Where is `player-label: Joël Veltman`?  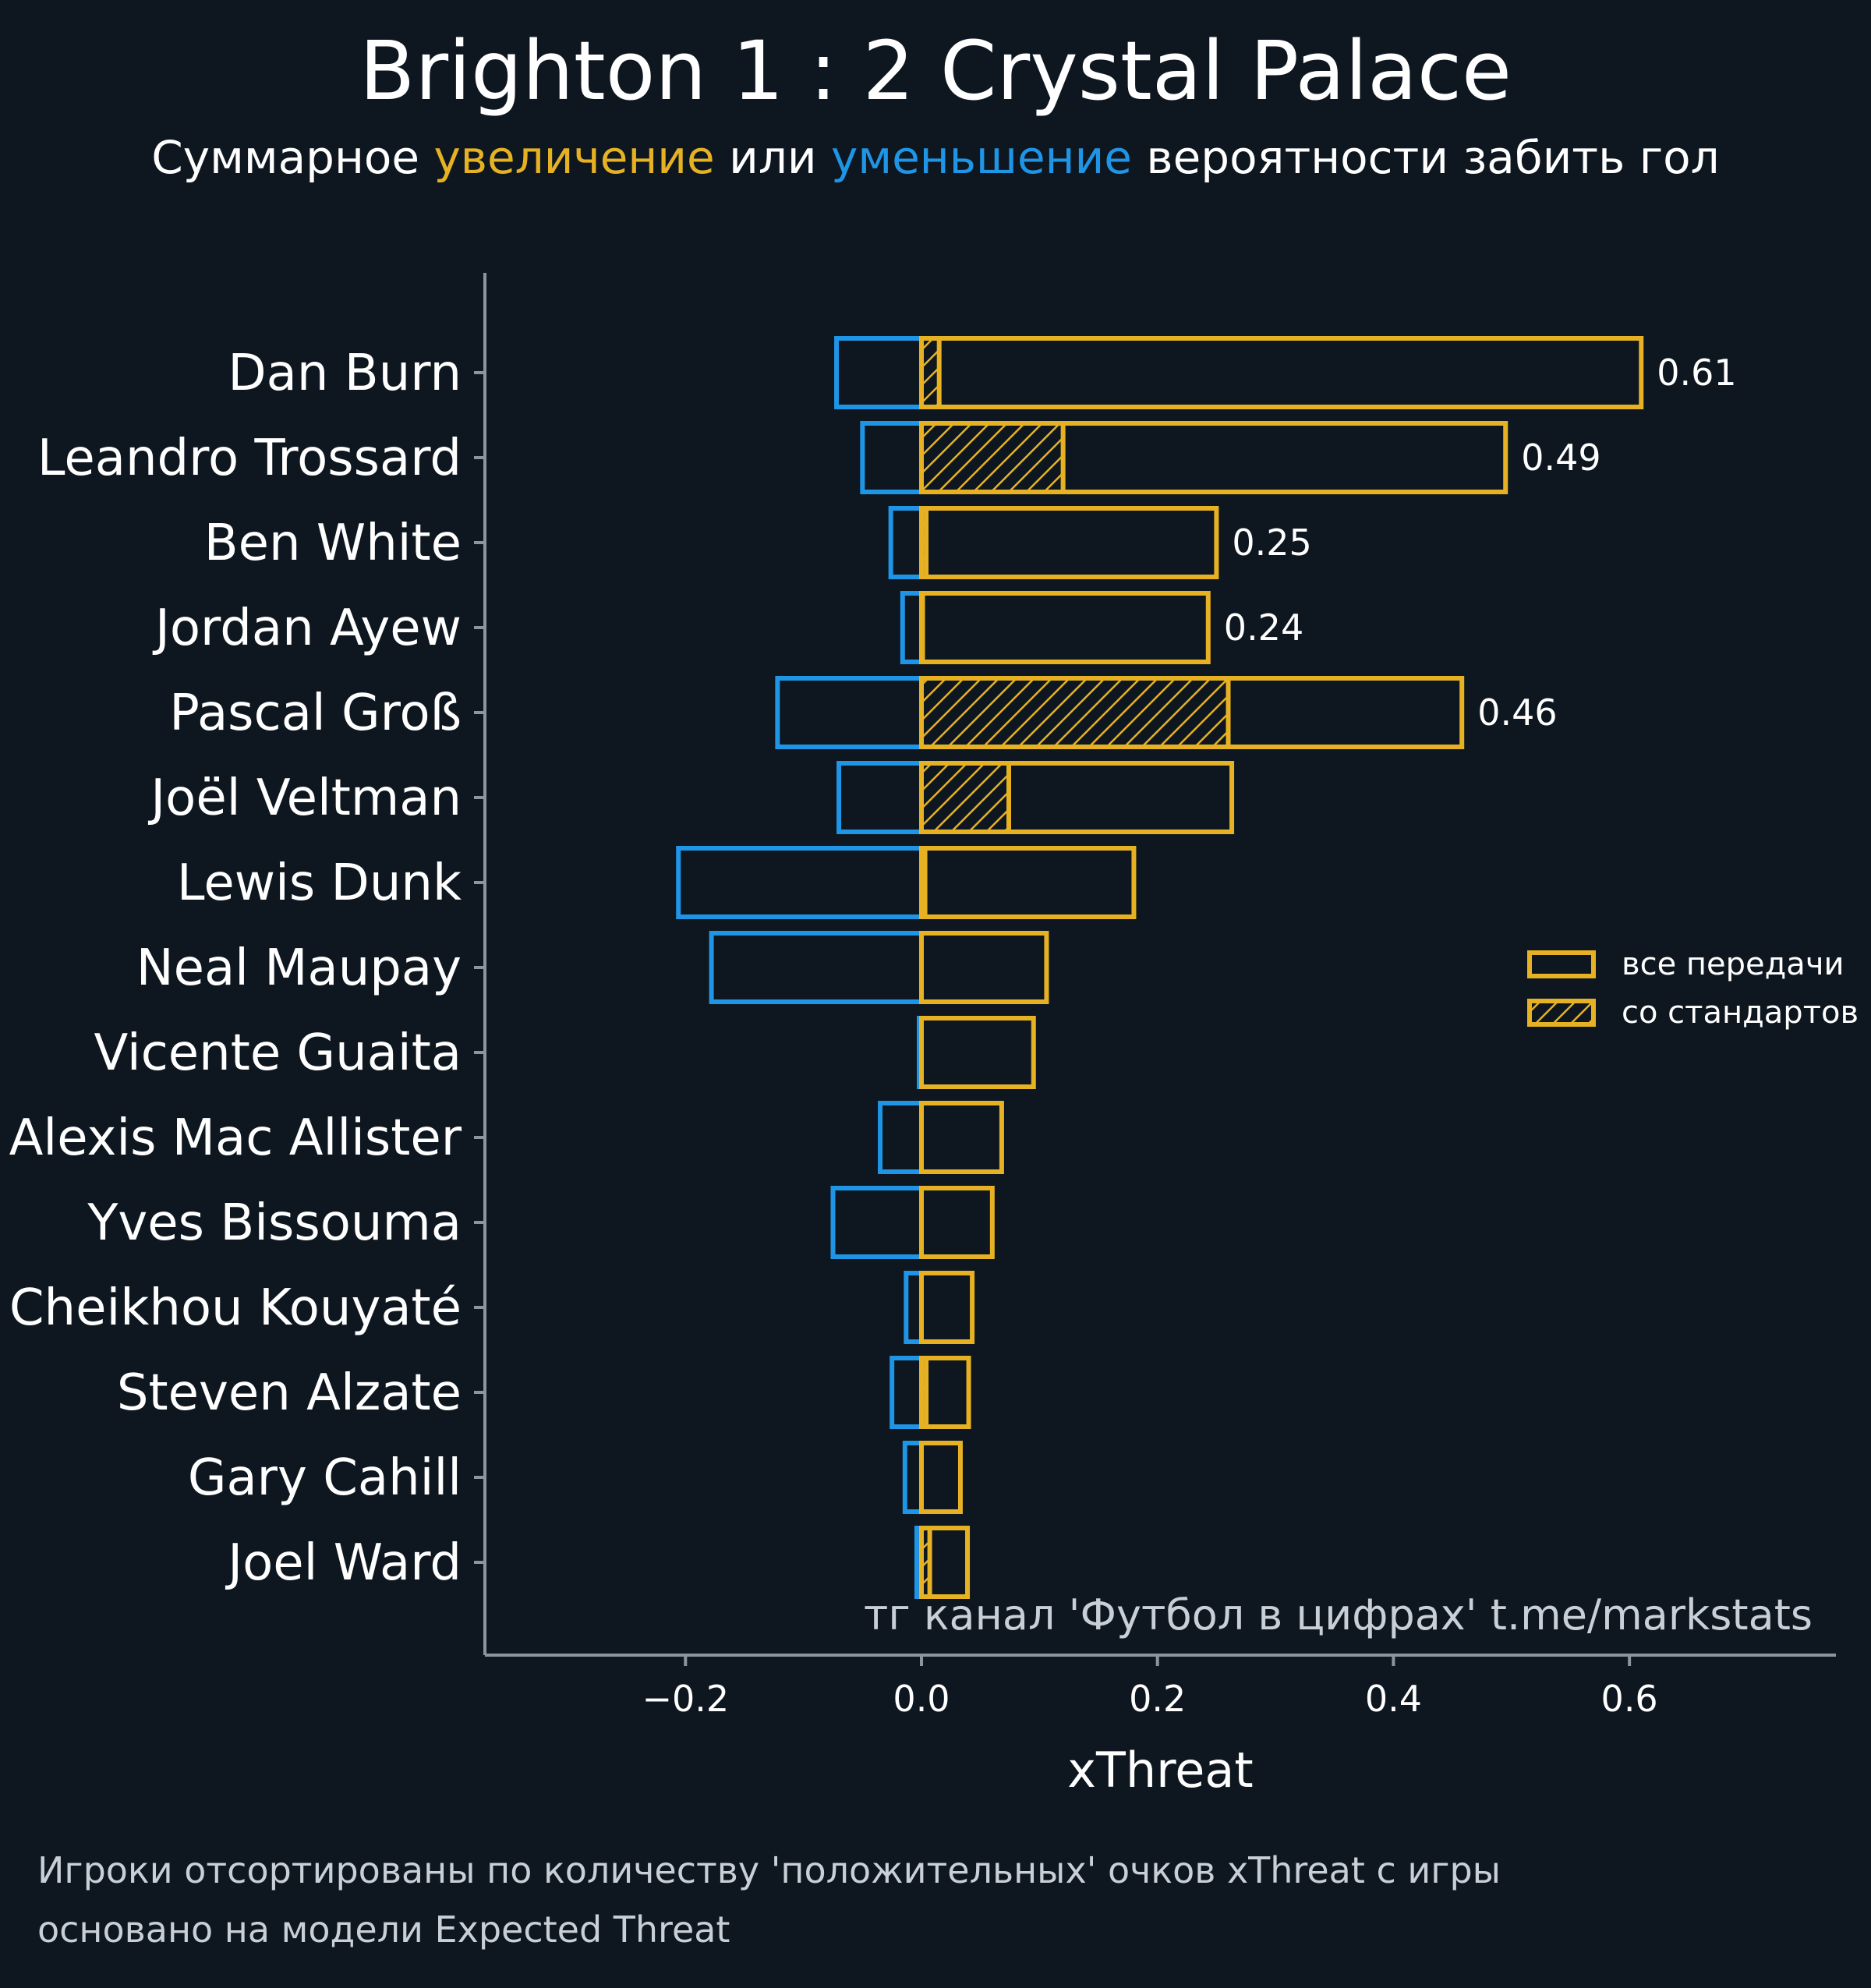 player-label: Joël Veltman is located at coordinates (304, 798).